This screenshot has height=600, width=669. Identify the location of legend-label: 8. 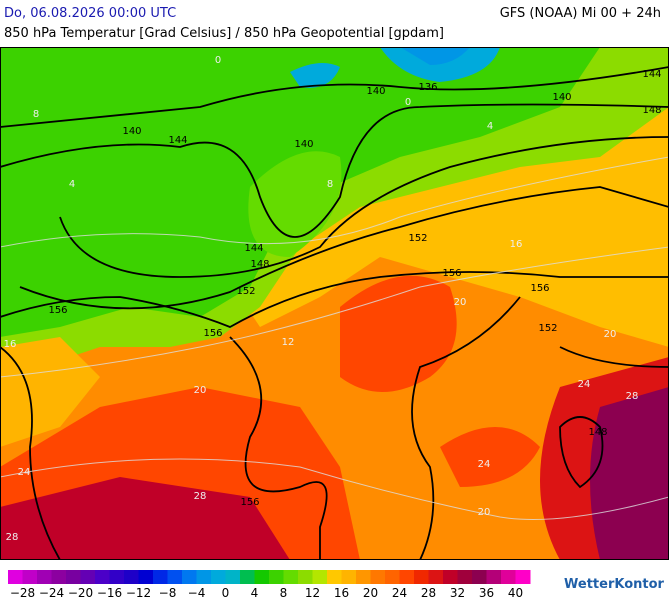
(284, 593).